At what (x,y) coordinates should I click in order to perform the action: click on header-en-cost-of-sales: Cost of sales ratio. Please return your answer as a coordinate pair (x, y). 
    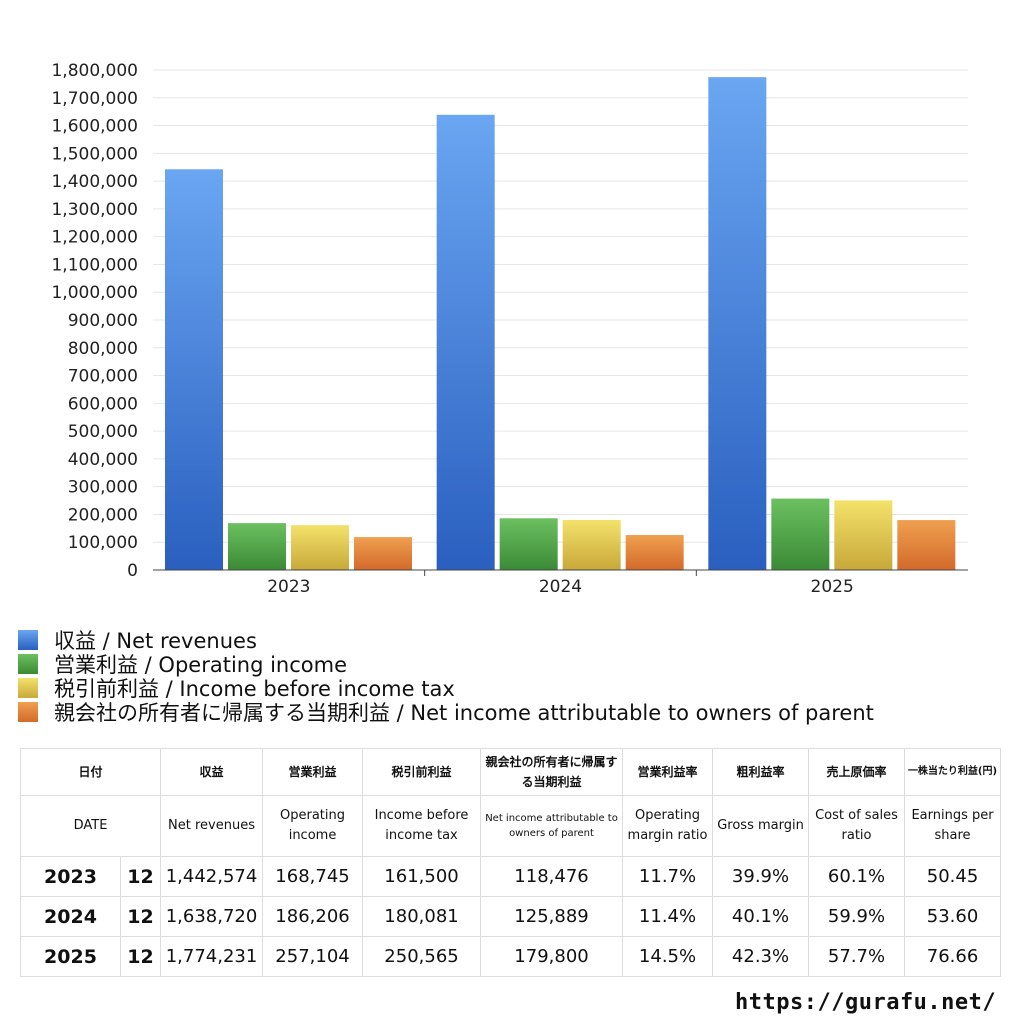
    Looking at the image, I should click on (857, 826).